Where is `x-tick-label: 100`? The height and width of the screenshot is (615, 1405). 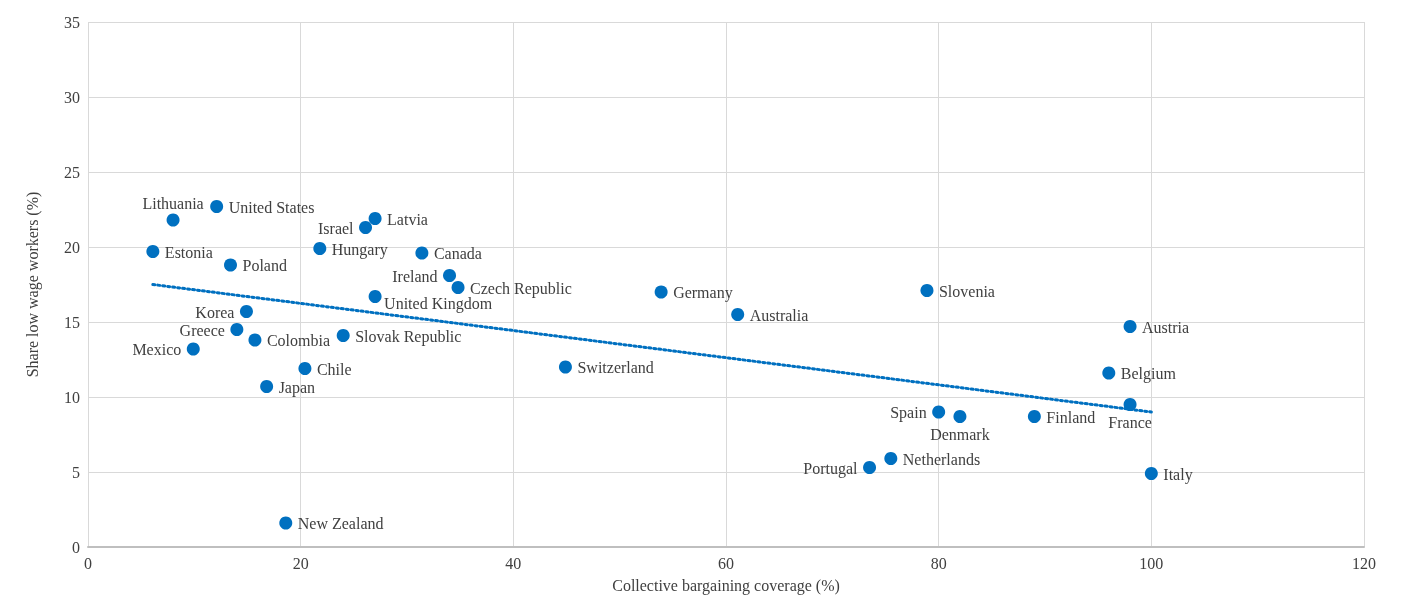
x-tick-label: 100 is located at coordinates (1151, 563).